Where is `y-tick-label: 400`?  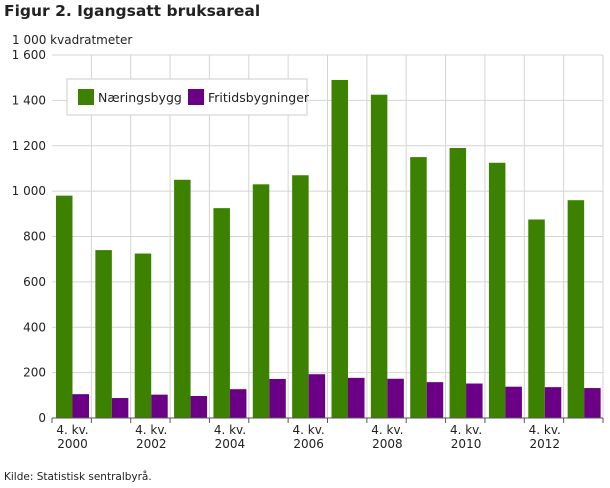
y-tick-label: 400 is located at coordinates (34, 327).